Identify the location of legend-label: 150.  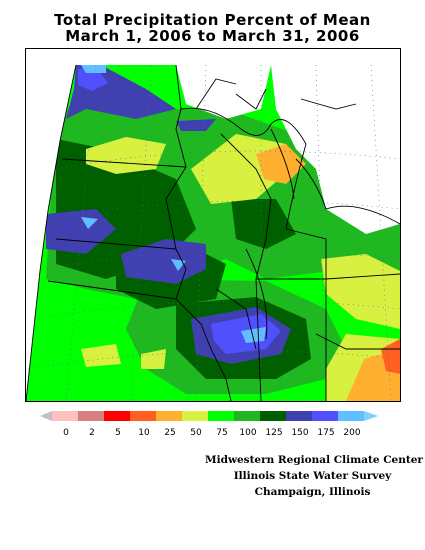
(299, 433).